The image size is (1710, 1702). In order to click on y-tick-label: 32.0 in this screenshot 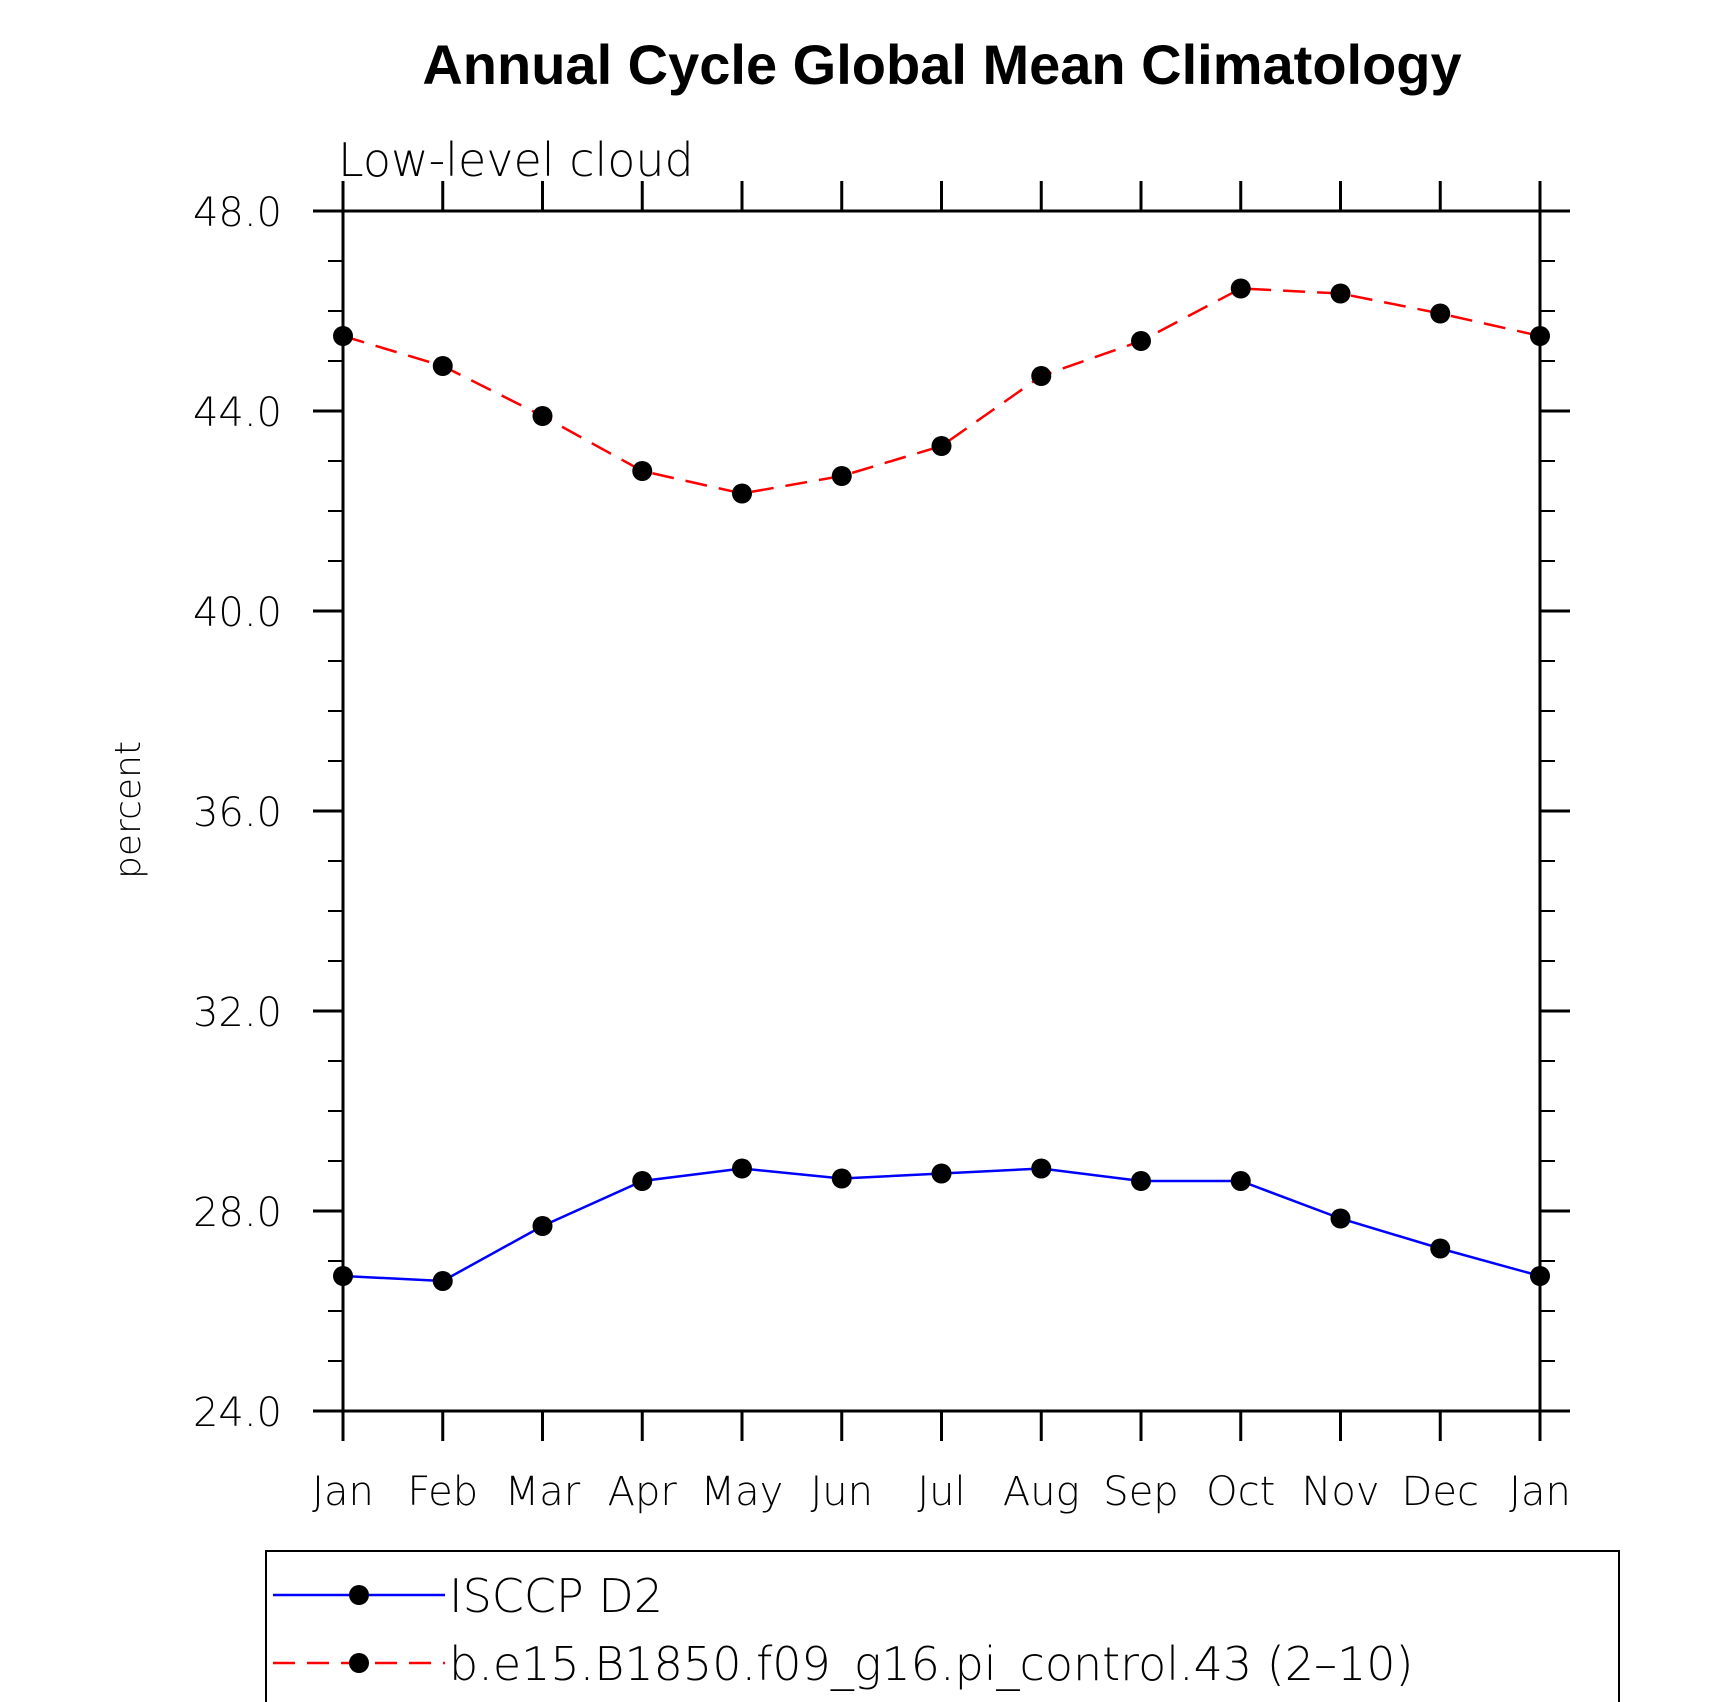, I will do `click(237, 1013)`.